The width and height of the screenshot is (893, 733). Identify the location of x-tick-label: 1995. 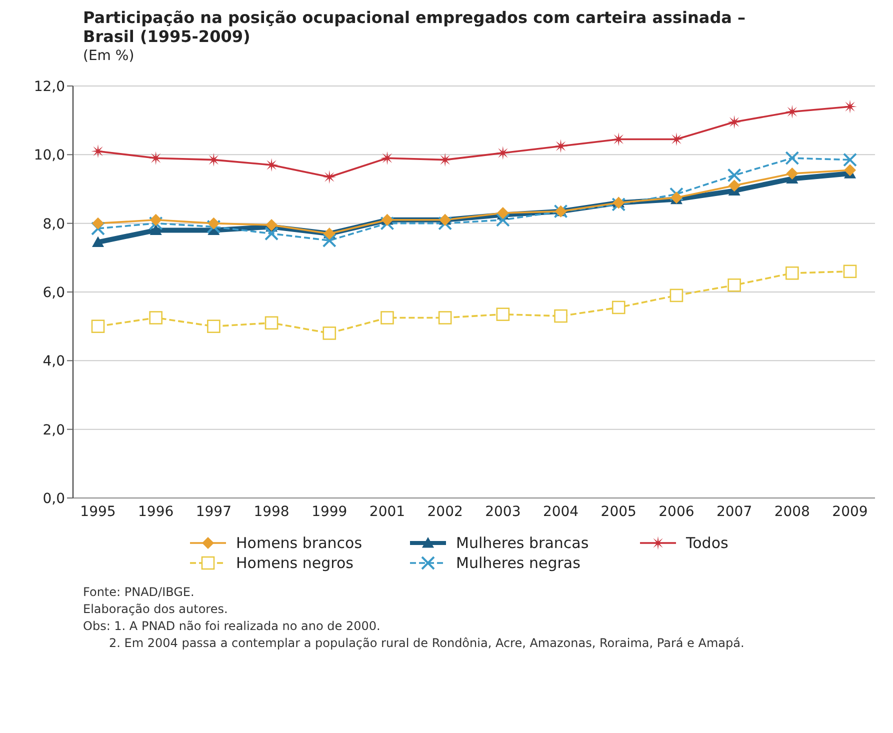
(98, 512).